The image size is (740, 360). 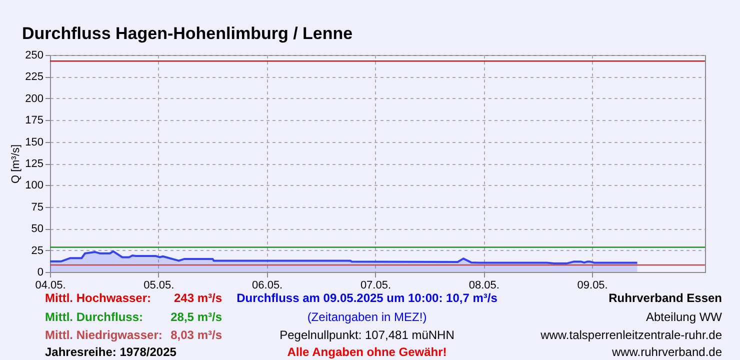 I want to click on x-tick-label: 05.05., so click(x=159, y=286).